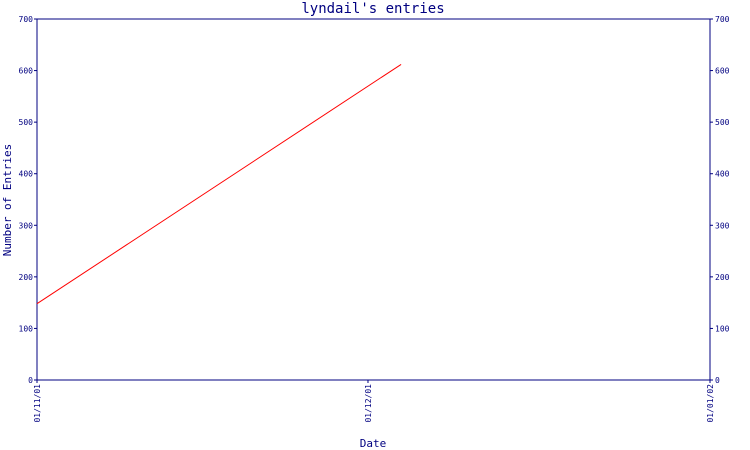 The width and height of the screenshot is (750, 450). Describe the element at coordinates (37, 403) in the screenshot. I see `x-tick-label: 01/11/01` at that location.